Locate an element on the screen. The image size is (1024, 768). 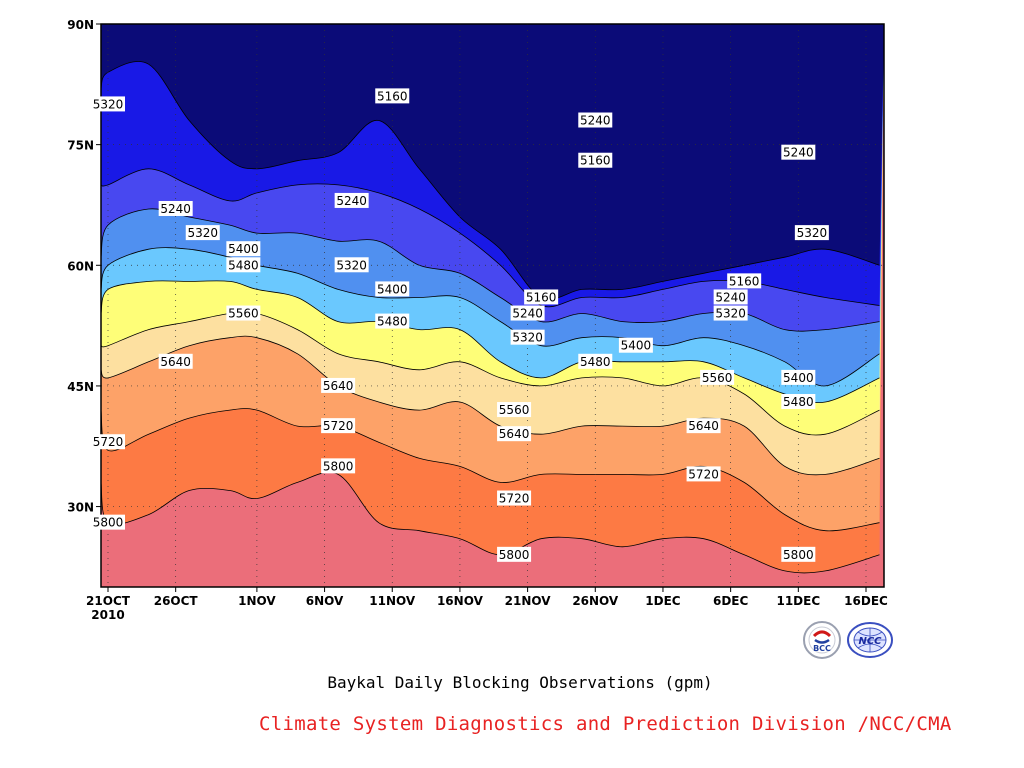
x-tick-label: 26OCT is located at coordinates (176, 601).